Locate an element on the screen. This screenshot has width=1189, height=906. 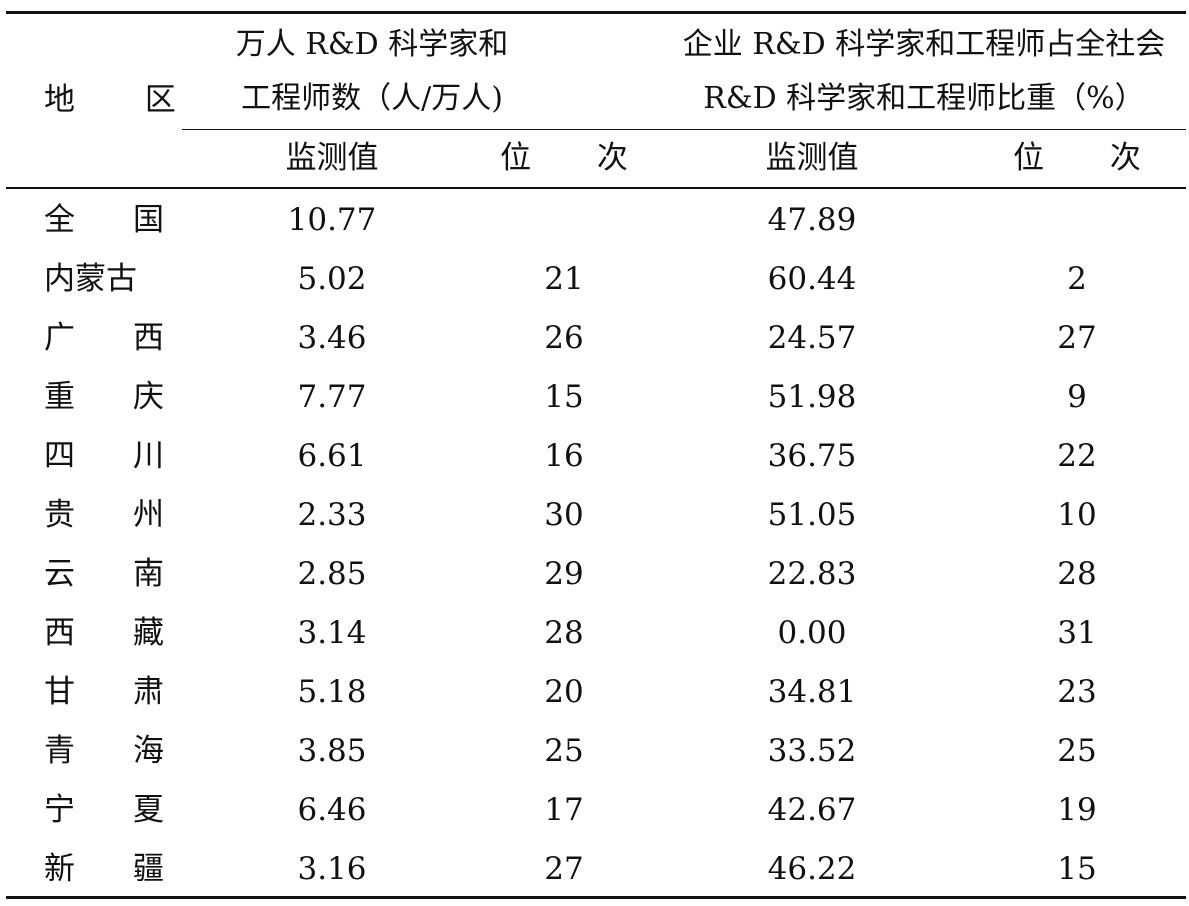
table-subheader-rule is located at coordinates (684, 129).